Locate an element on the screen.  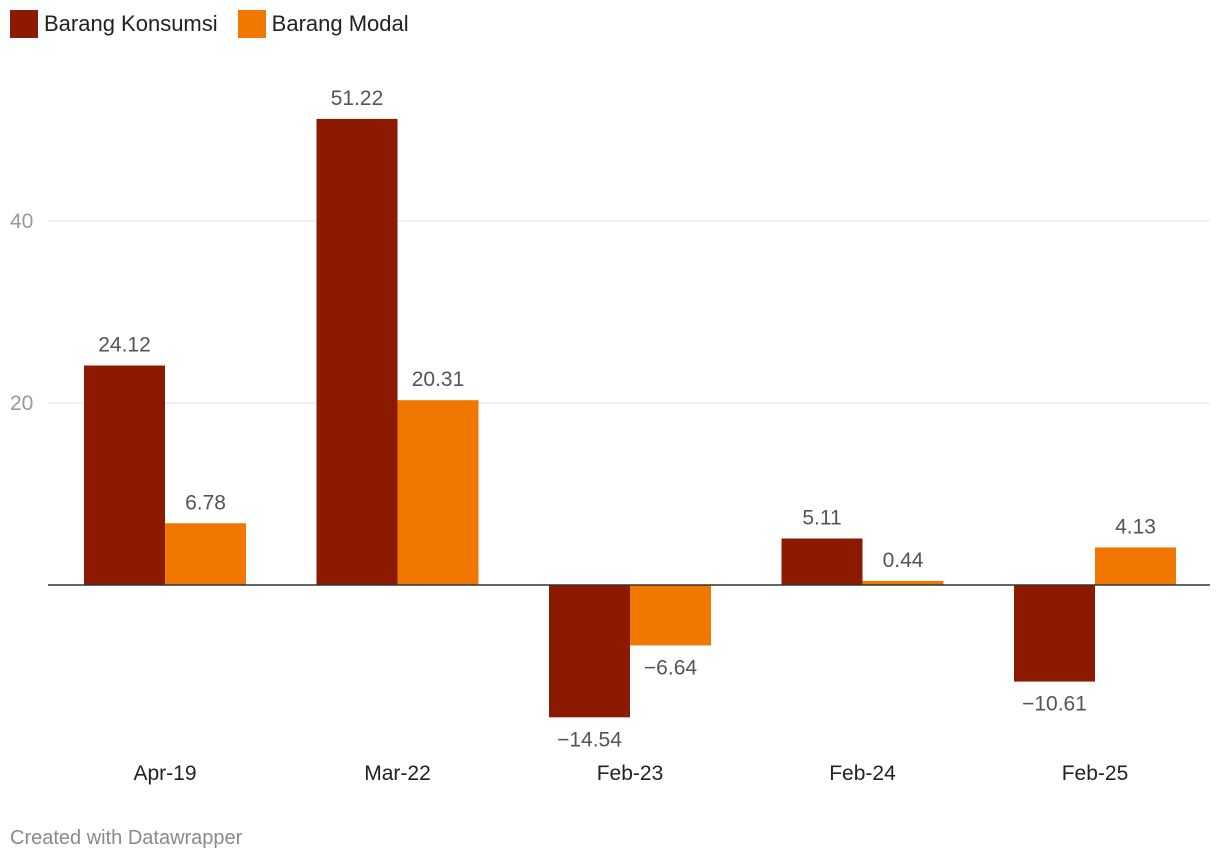
legend-item-barang-modal: Barang Modal is located at coordinates (323, 24).